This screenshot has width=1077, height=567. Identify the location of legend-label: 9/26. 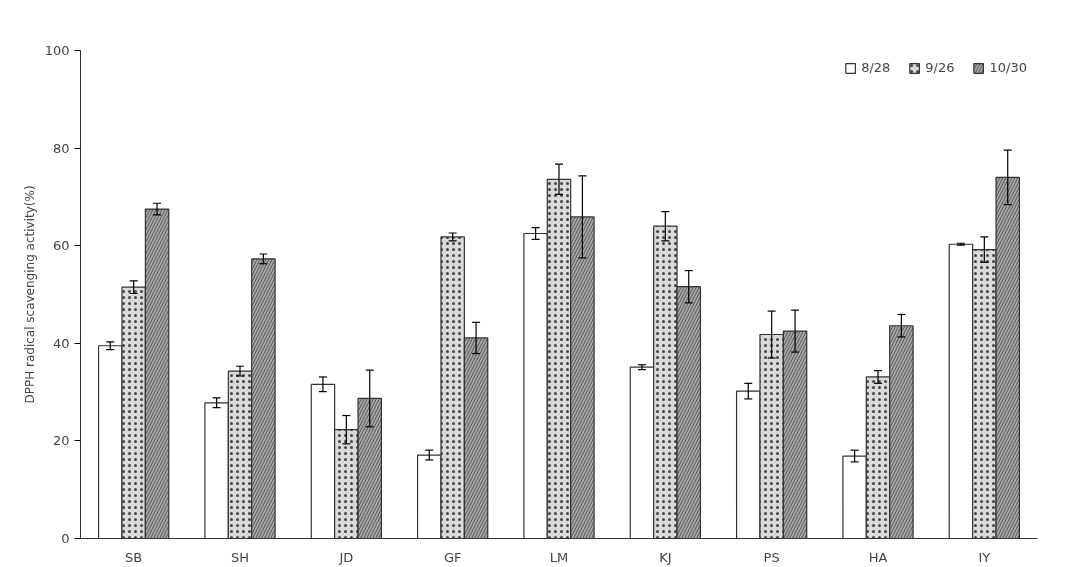
(940, 67).